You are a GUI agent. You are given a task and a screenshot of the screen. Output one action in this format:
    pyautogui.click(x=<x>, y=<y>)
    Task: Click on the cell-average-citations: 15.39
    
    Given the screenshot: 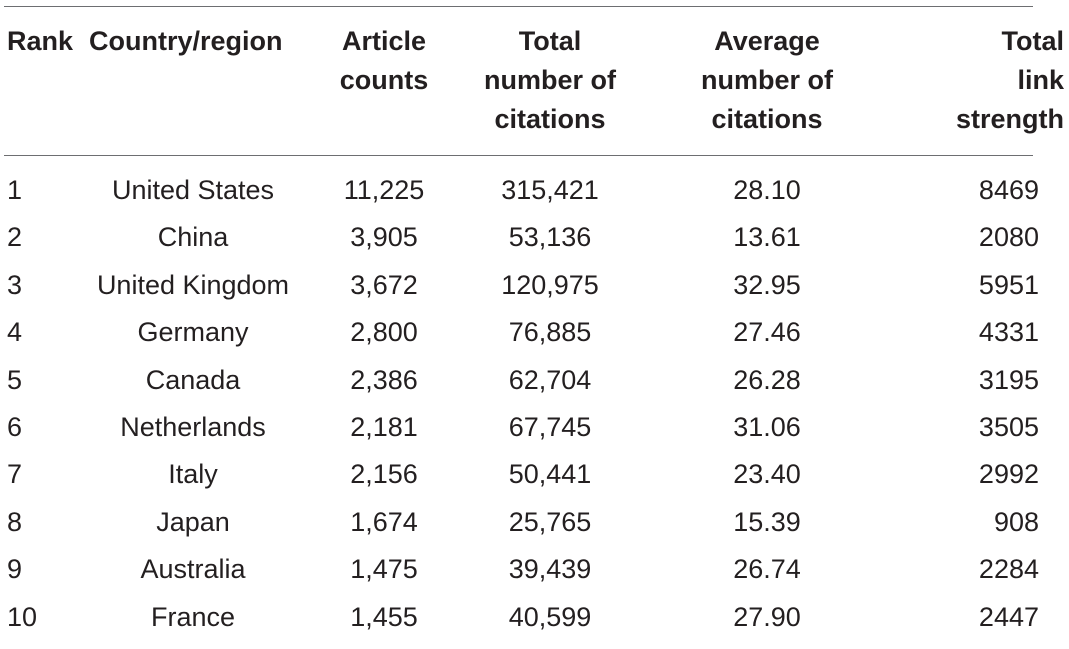 What is the action you would take?
    pyautogui.click(x=767, y=521)
    